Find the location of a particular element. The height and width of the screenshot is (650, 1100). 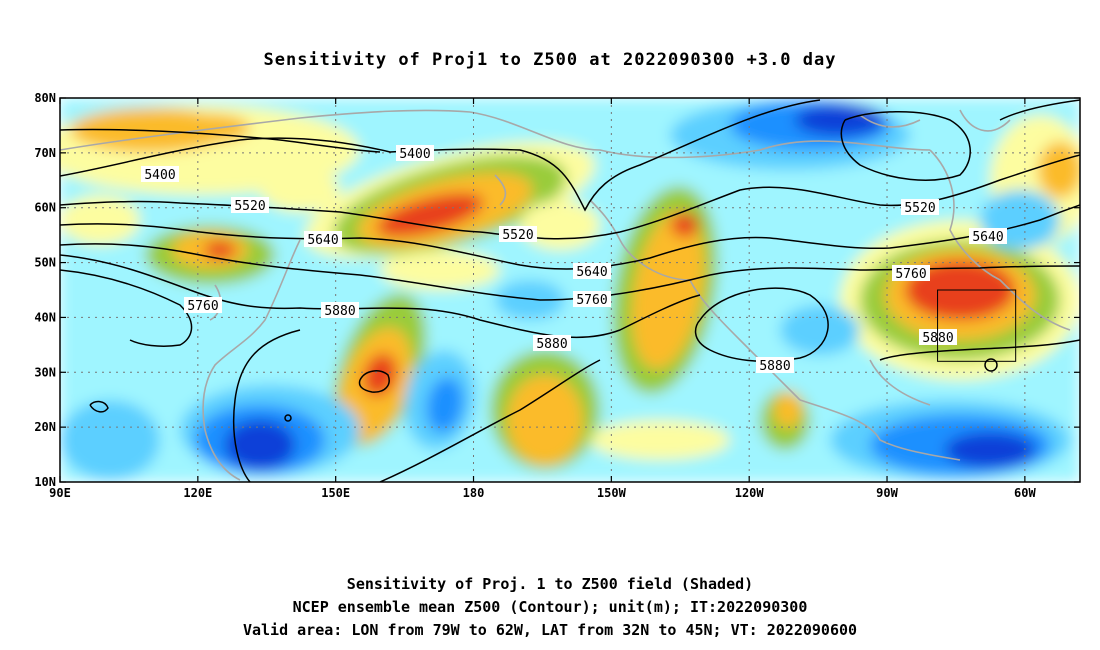

lat-tick-label: 30N is located at coordinates (45, 372).